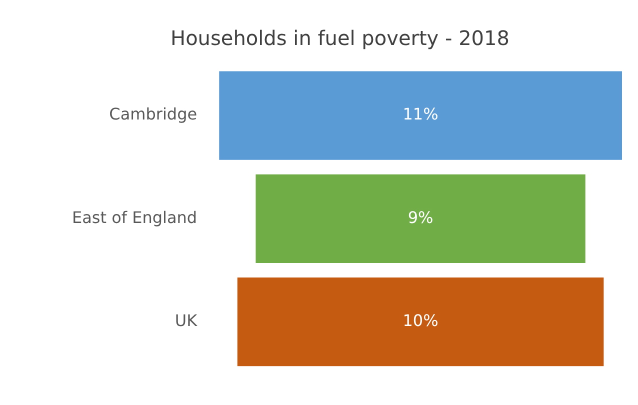  I want to click on data-label: 10%, so click(420, 320).